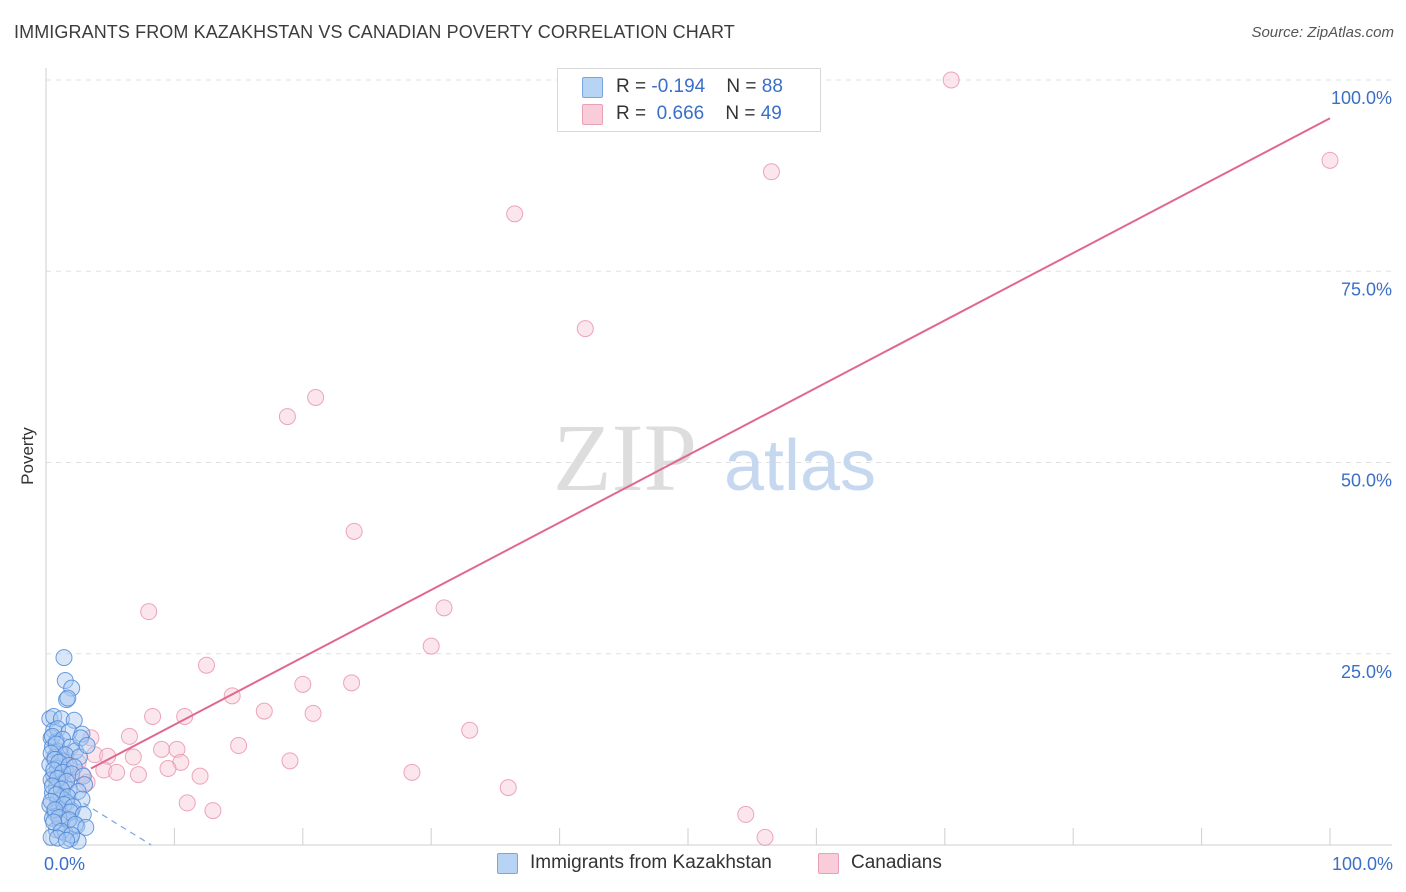 The image size is (1406, 892). Describe the element at coordinates (678, 86) in the screenshot. I see `legend-r-value: -0.194` at that location.